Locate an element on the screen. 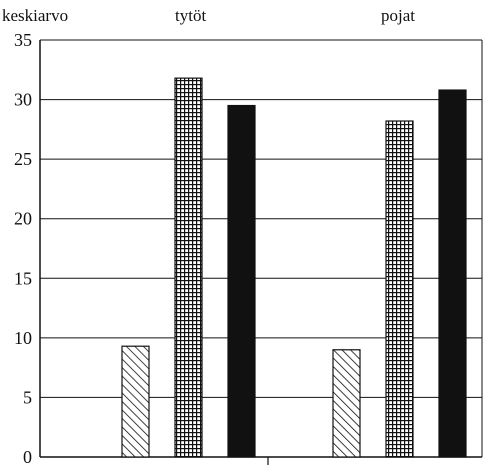 The width and height of the screenshot is (490, 466). y-tick-label-35: 35 is located at coordinates (23, 40).